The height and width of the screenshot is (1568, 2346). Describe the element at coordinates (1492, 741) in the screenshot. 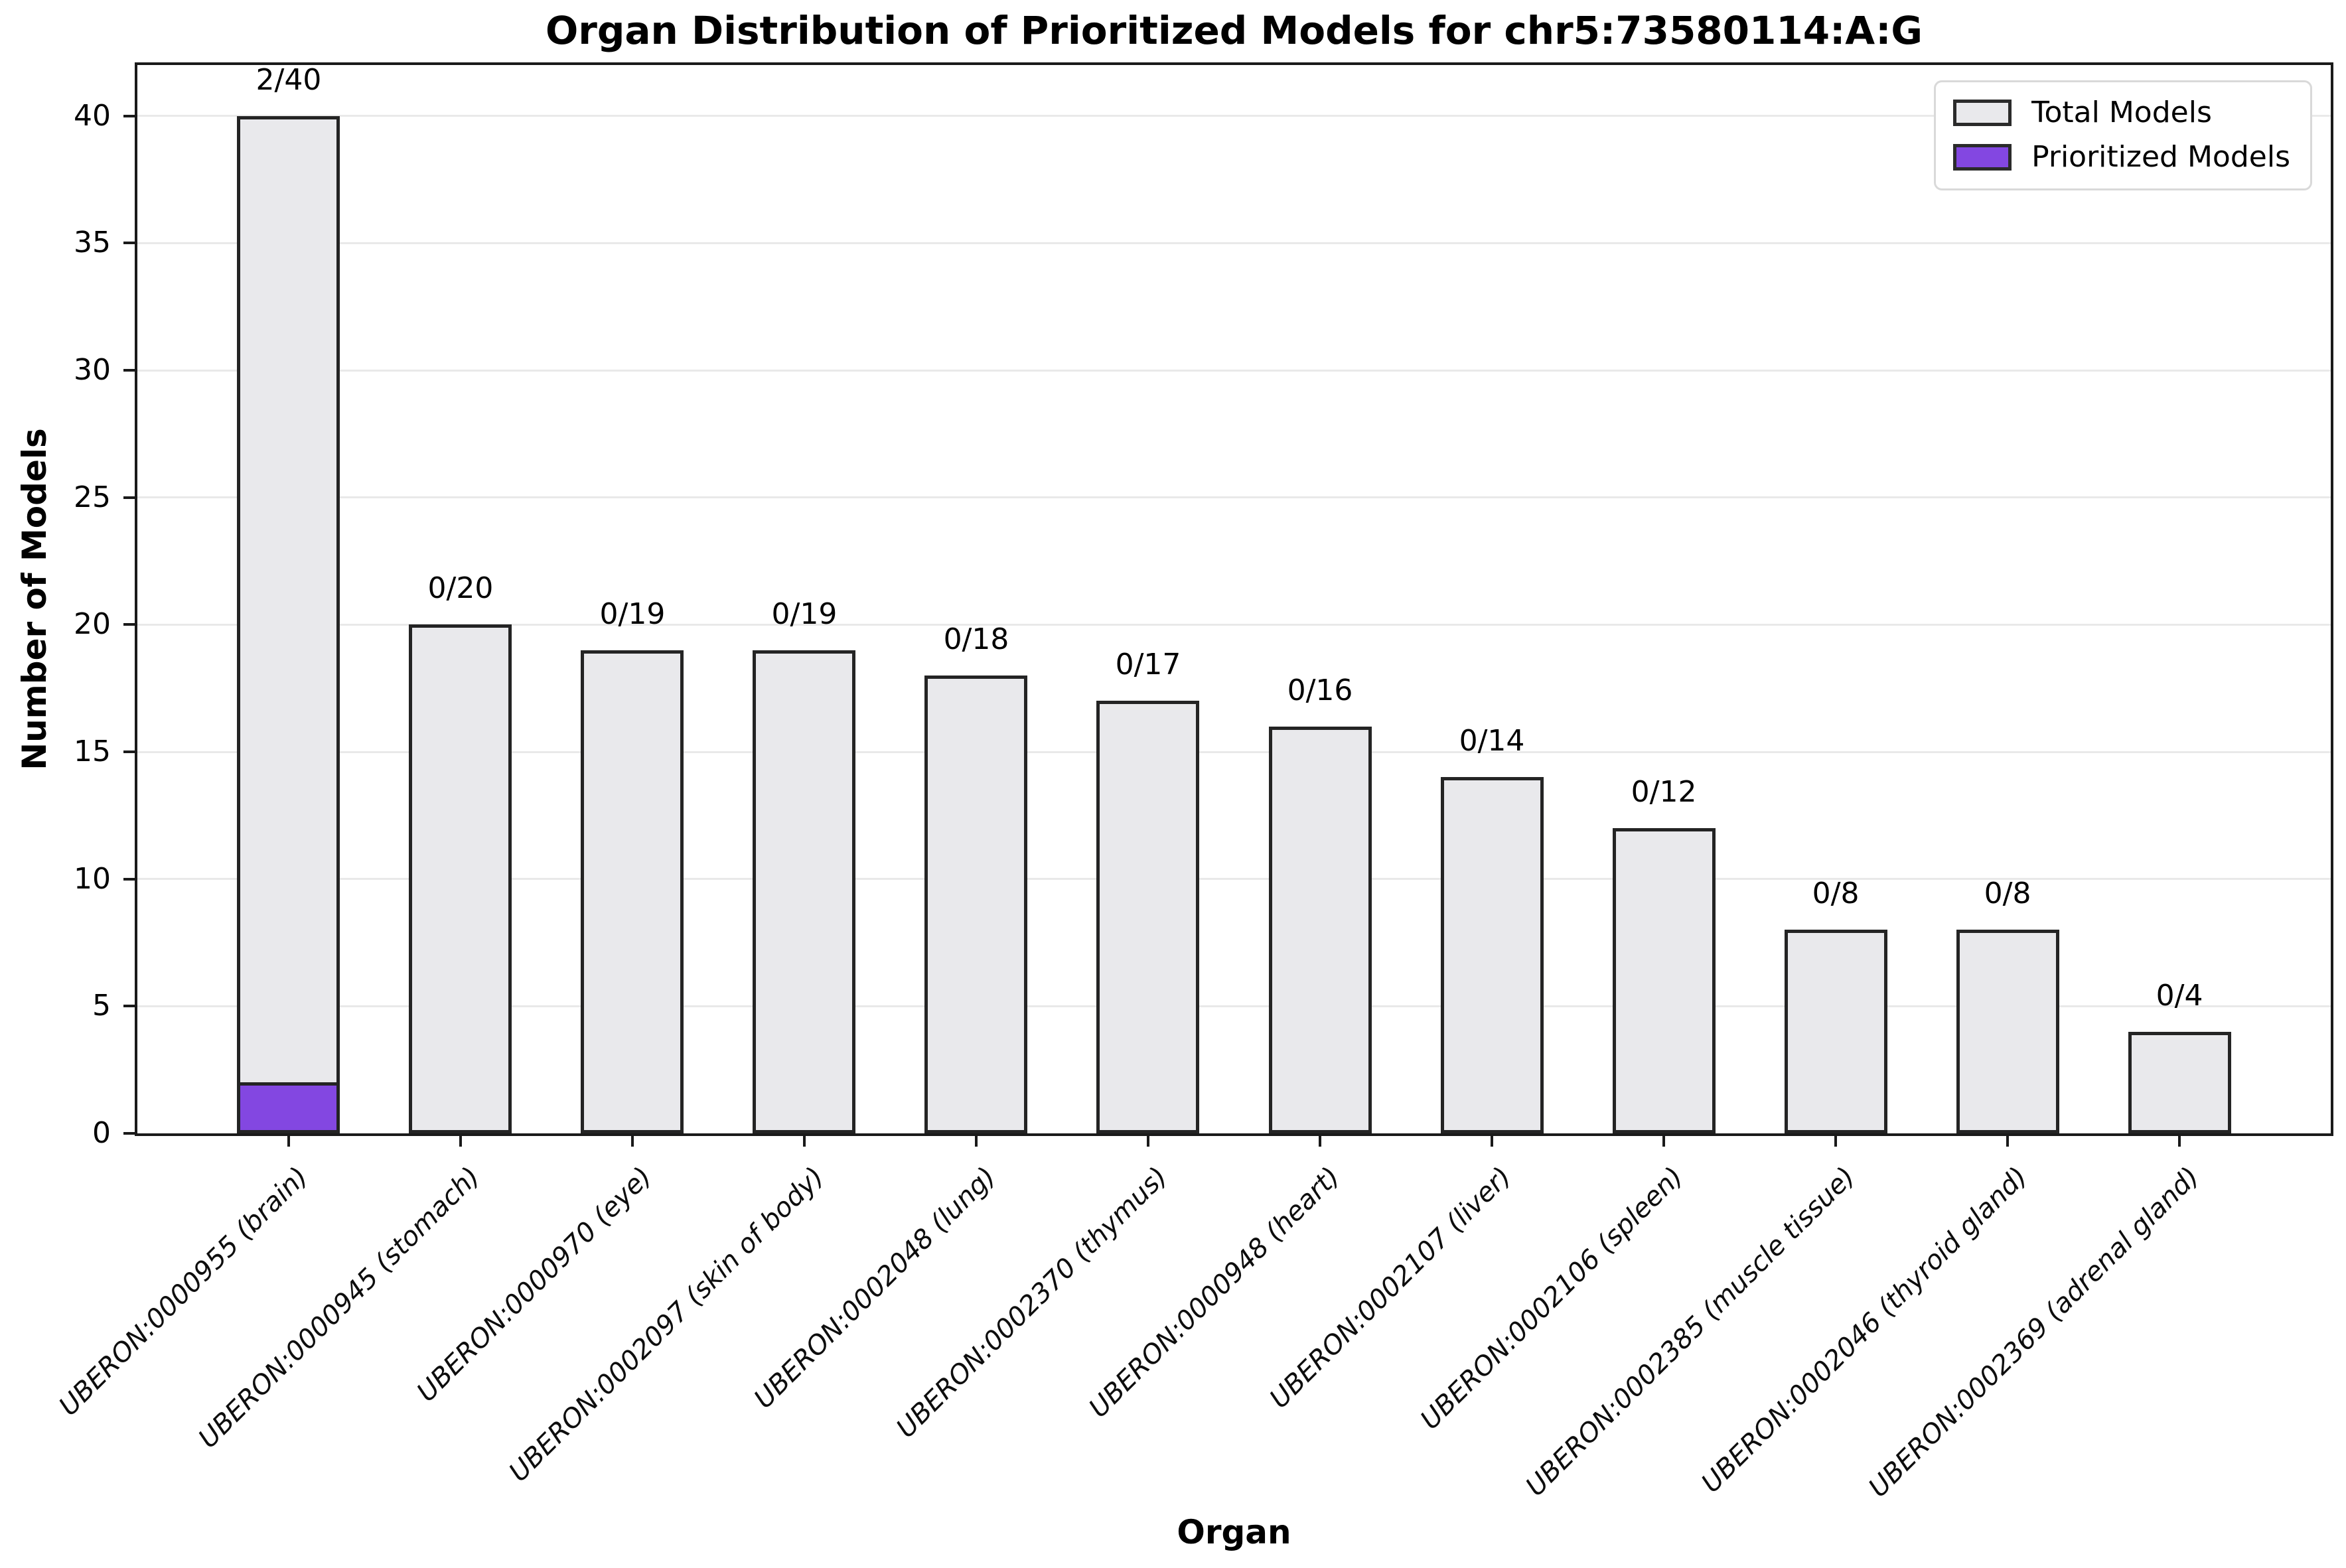

I see `bar-value-label: 0/14` at that location.